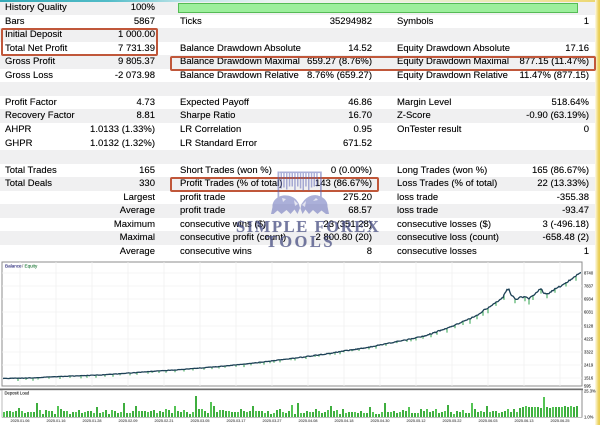  I want to click on svg-text: 2025.06.25, so click(559, 421).